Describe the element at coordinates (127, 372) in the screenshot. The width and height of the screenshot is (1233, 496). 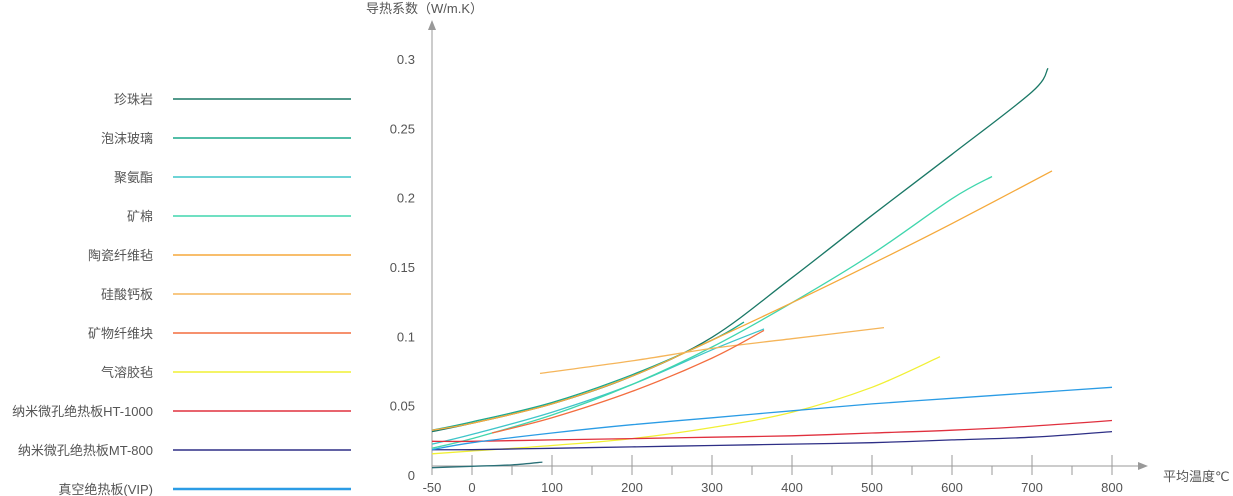
I see `legend-label: 气溶胶毡` at that location.